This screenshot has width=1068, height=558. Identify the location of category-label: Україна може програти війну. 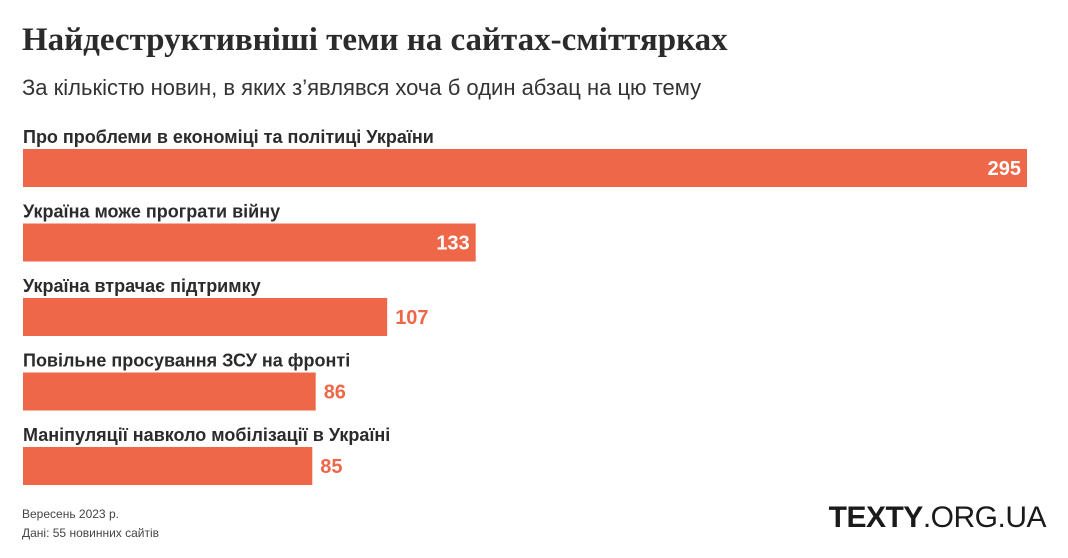
(151, 212).